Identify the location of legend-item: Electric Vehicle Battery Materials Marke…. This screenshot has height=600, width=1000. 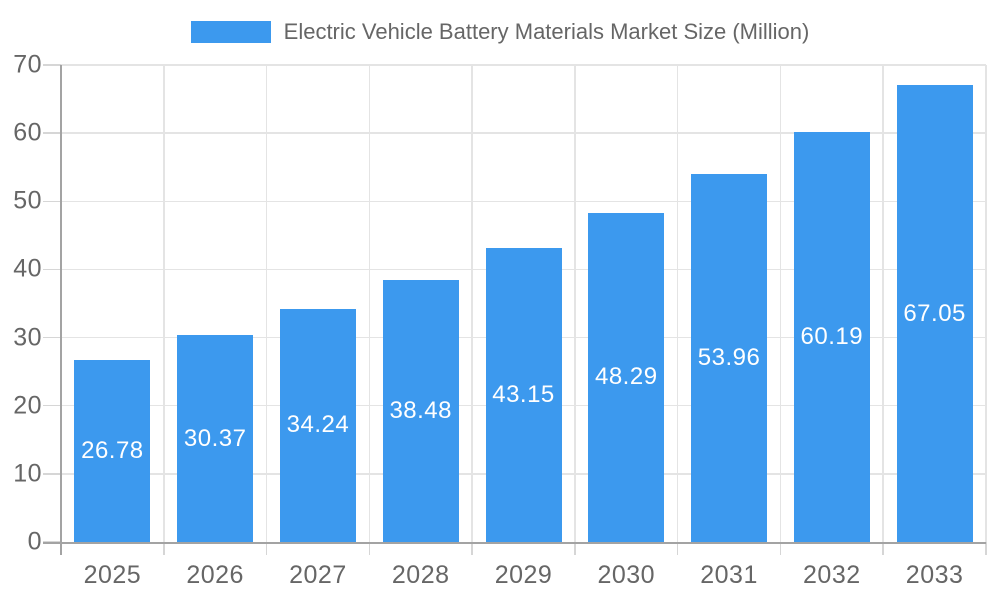
(500, 32).